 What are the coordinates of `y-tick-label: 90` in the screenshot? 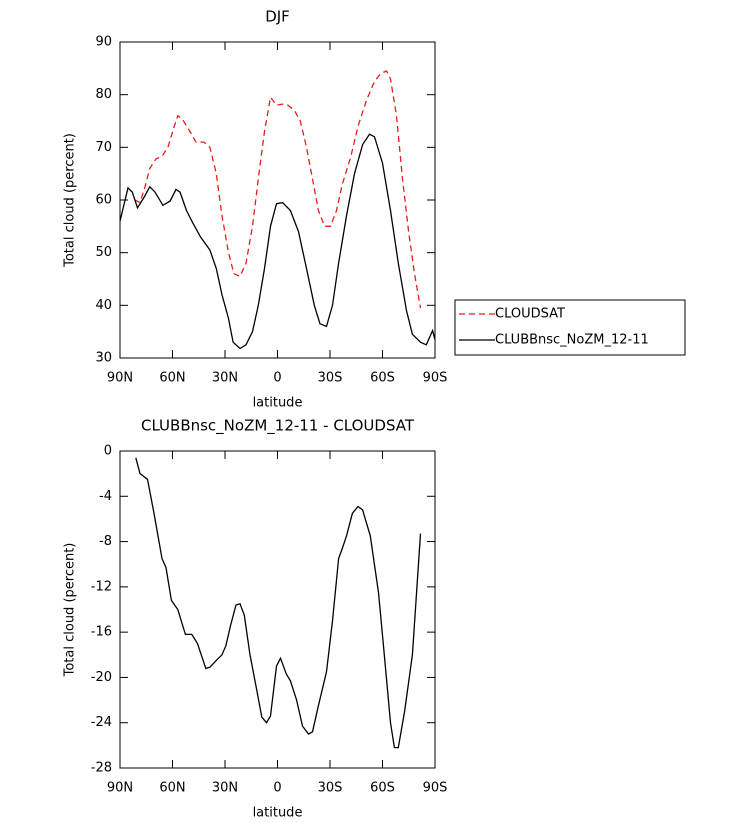 It's located at (103, 42).